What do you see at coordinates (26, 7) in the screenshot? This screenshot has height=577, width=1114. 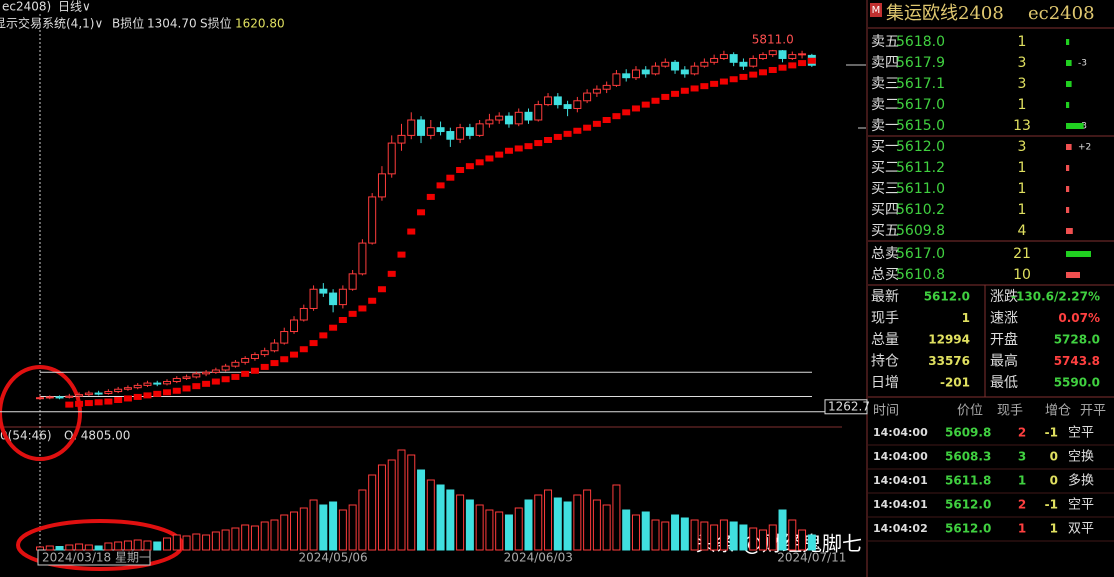 I see `code: ec2408)` at bounding box center [26, 7].